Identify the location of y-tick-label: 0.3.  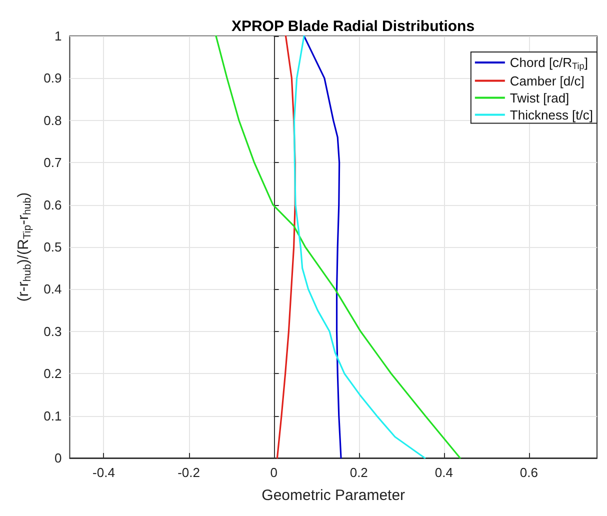
(53, 331).